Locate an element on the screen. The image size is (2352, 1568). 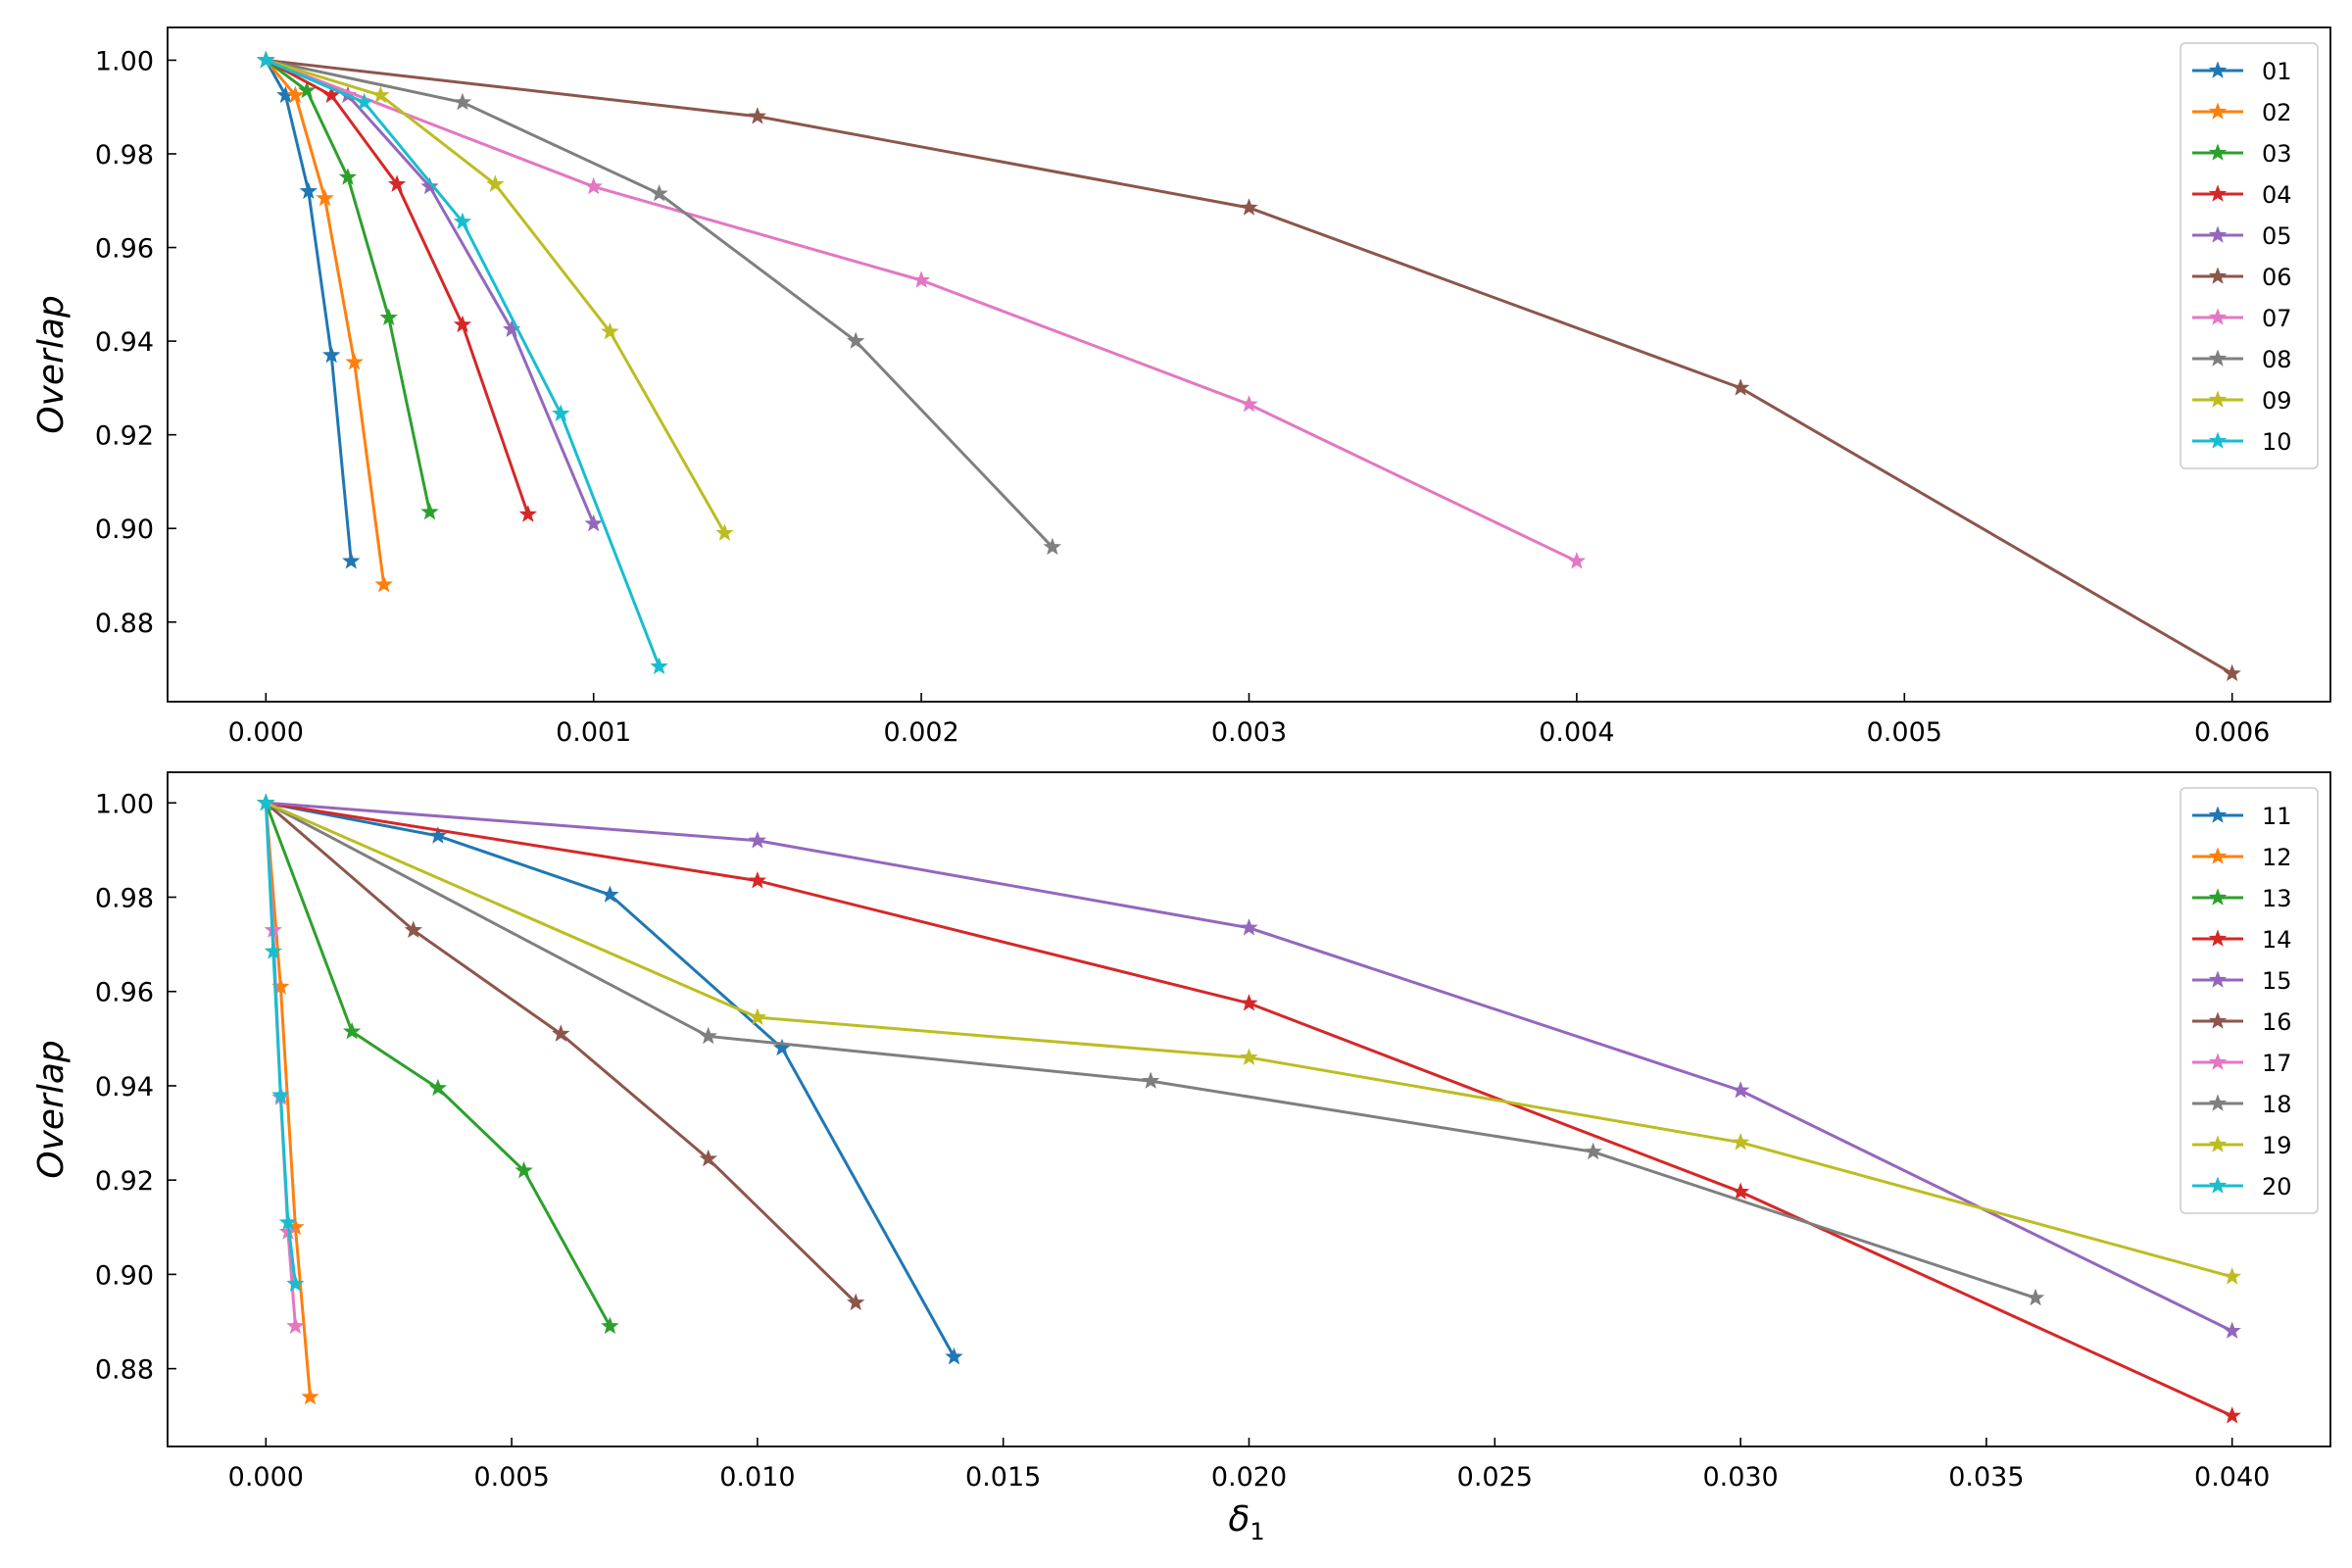
legend-entry-04: 04 is located at coordinates (2242, 195).